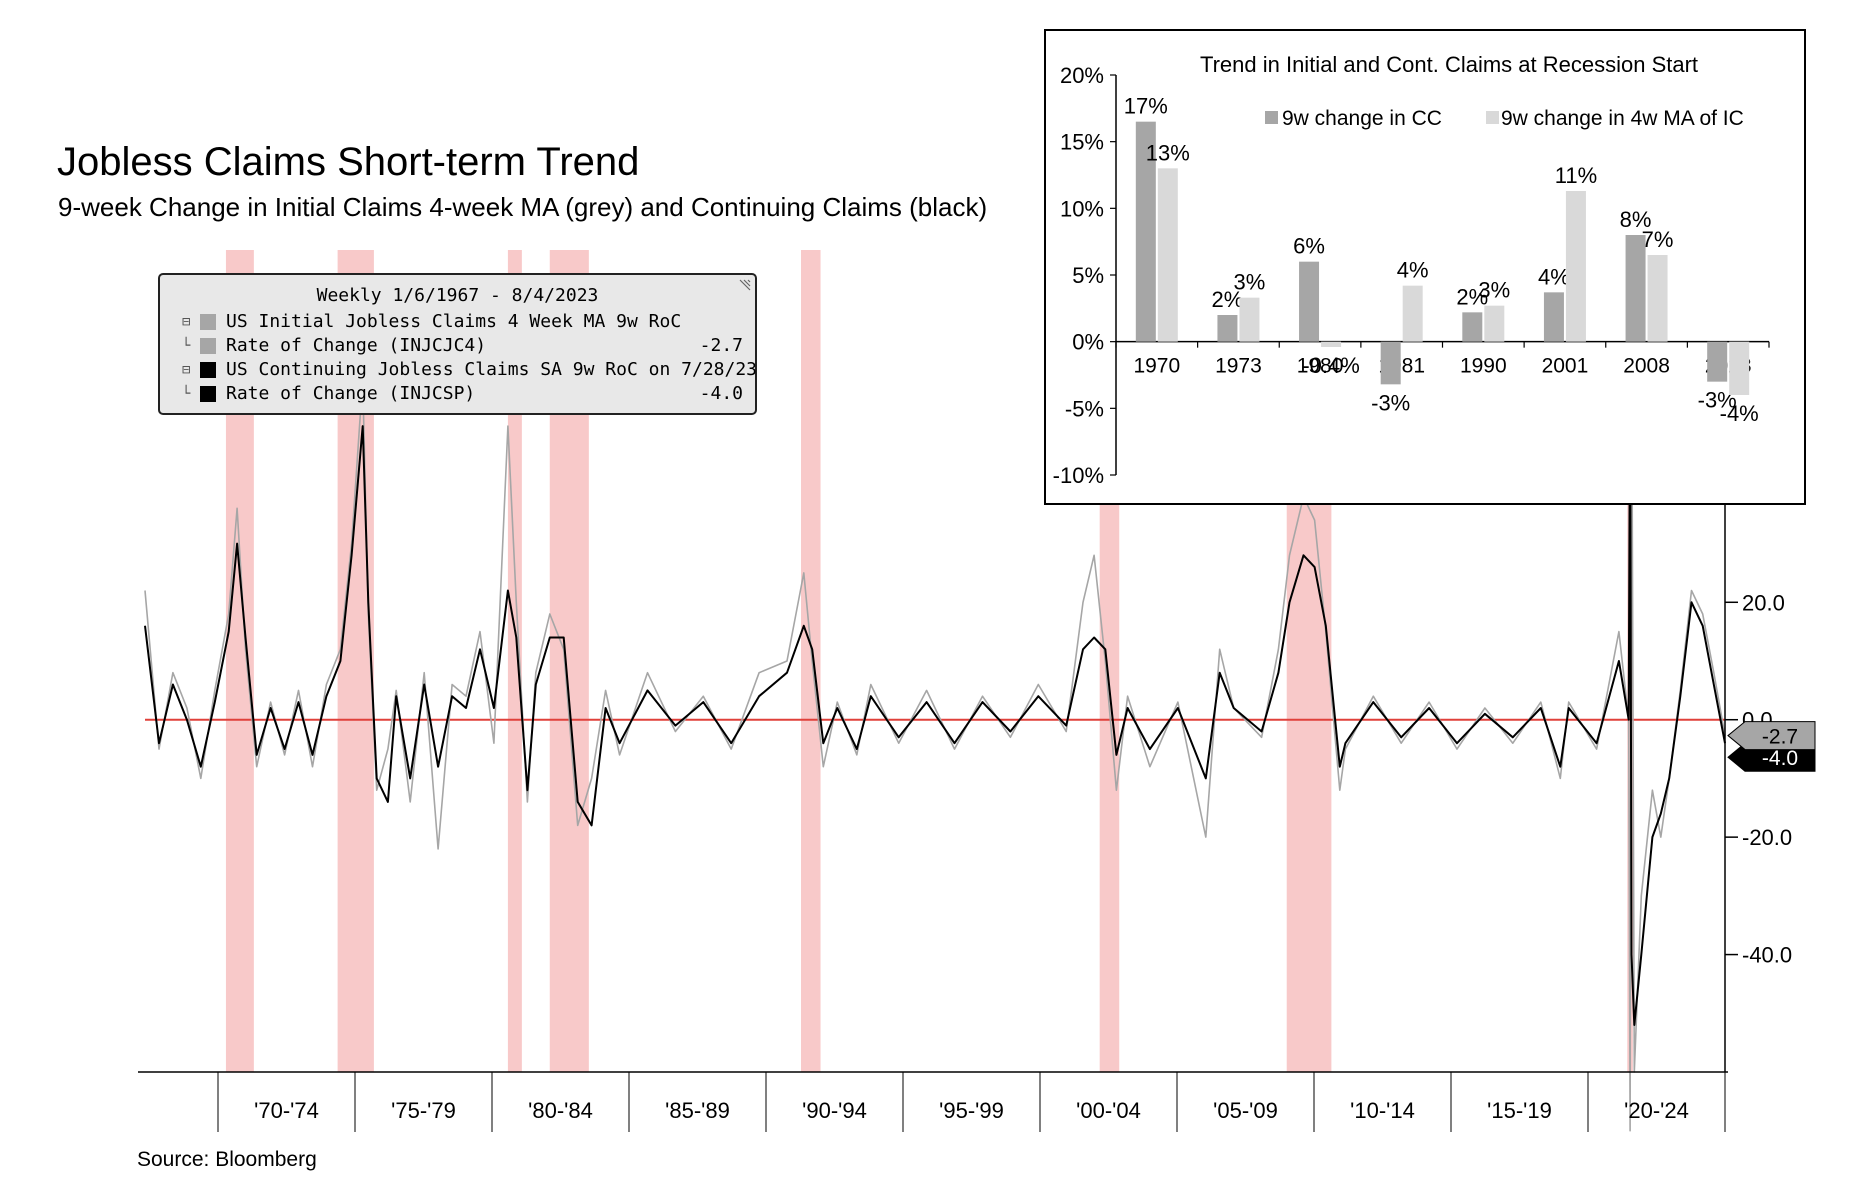 The height and width of the screenshot is (1190, 1858). Describe the element at coordinates (208, 394) in the screenshot. I see `legend-swatch-continuing-claims-roc` at that location.